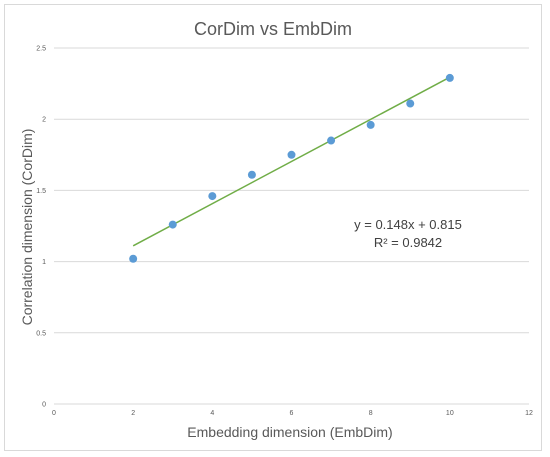 This screenshot has width=550, height=457. I want to click on y-tick-label: 2.5, so click(41, 49).